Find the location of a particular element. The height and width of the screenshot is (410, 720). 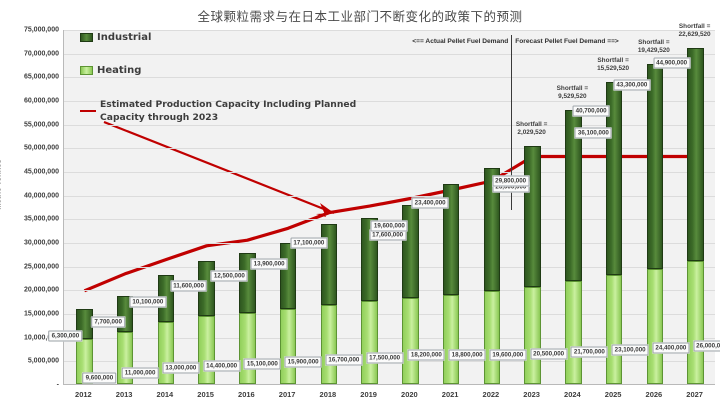

data-label-heating: 21,700,000 is located at coordinates (589, 352).